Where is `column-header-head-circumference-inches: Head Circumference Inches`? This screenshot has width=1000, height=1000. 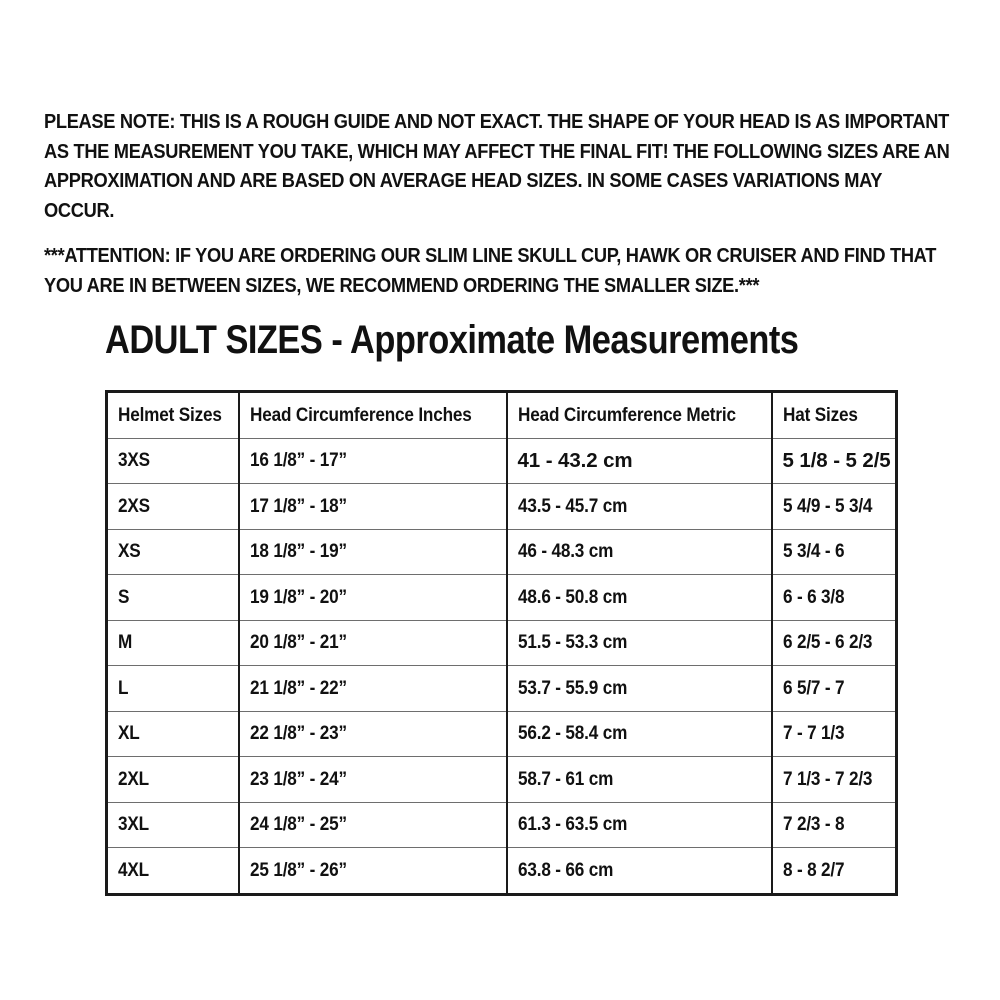
column-header-head-circumference-inches: Head Circumference Inches is located at coordinates (373, 415).